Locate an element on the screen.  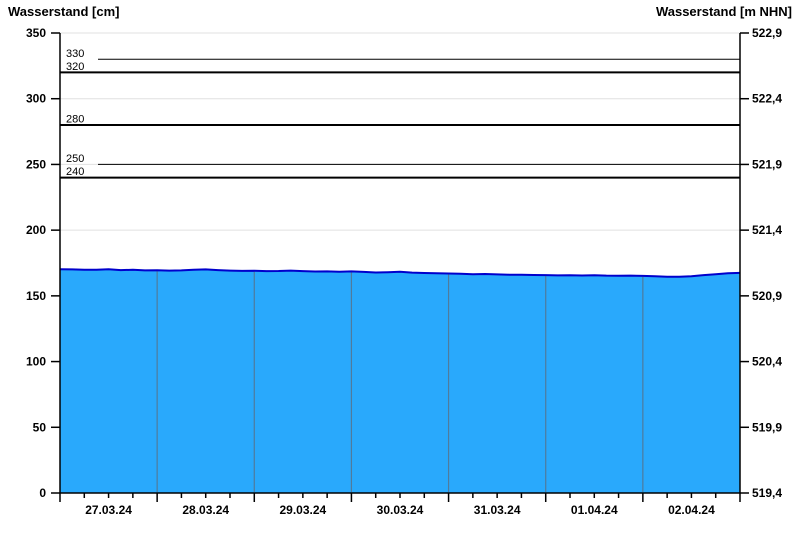
x-axis-day-label: 02.04.24 is located at coordinates (691, 510).